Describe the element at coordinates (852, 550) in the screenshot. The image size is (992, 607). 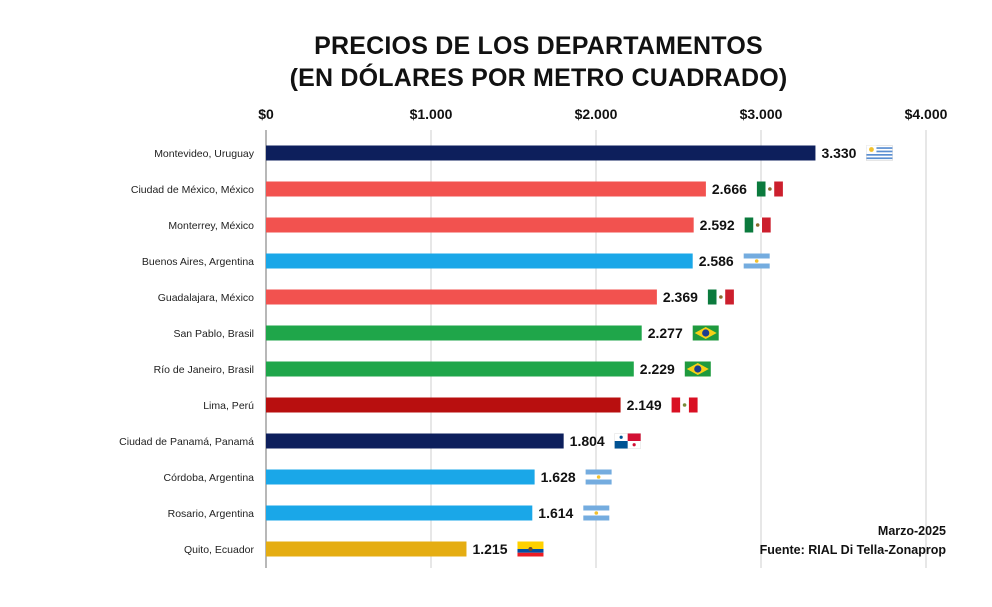
I see `source-note: Fuente: RIAL Di Tella-Zonaprop` at that location.